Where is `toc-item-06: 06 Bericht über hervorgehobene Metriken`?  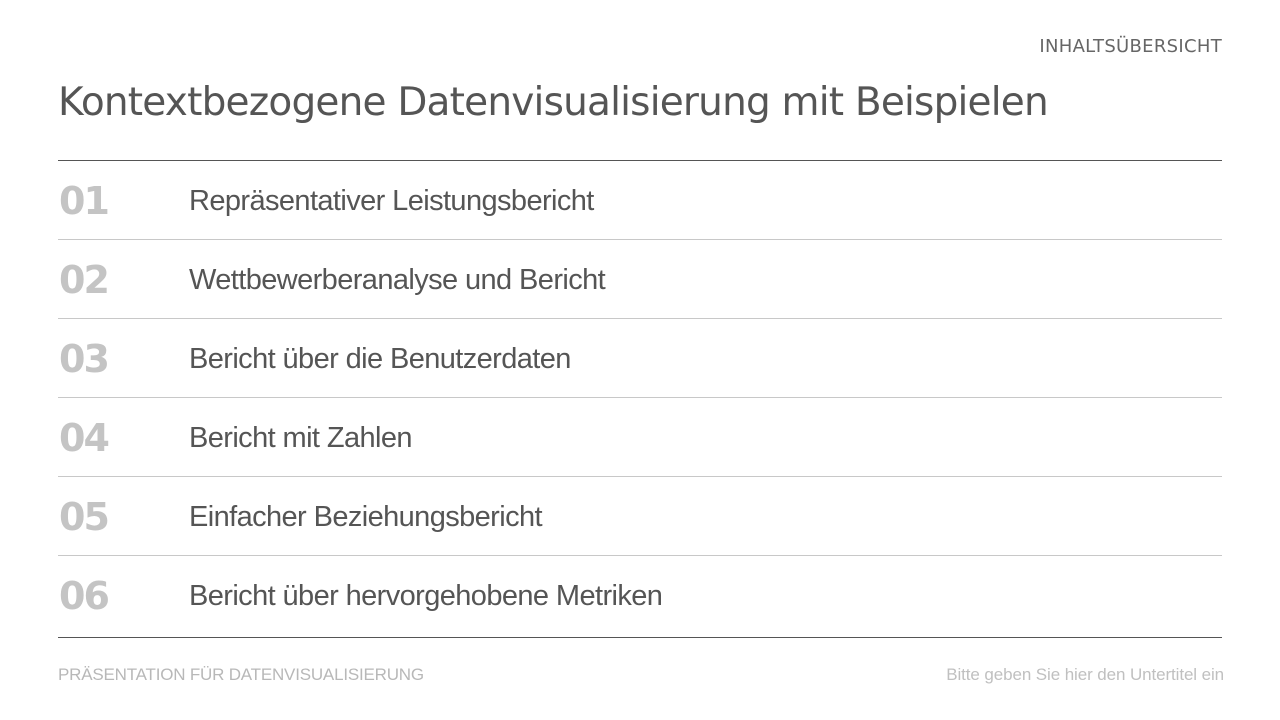 toc-item-06: 06 Bericht über hervorgehobene Metriken is located at coordinates (640, 594).